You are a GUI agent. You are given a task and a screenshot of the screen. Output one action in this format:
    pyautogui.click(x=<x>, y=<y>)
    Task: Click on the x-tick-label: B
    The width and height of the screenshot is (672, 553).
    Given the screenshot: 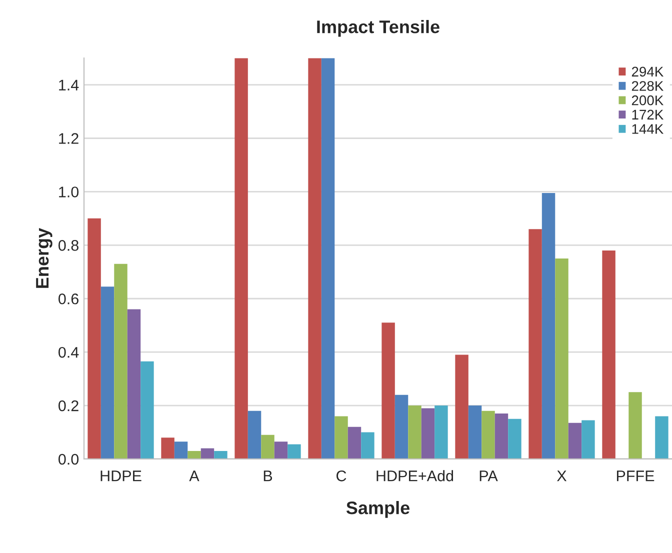 What is the action you would take?
    pyautogui.click(x=268, y=476)
    